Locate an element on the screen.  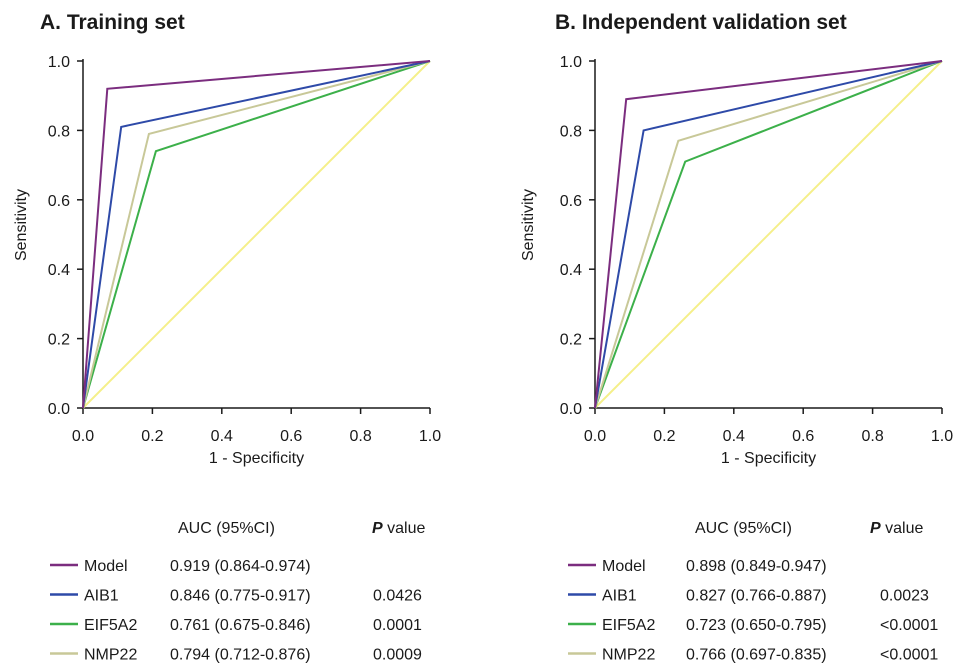
row-auc: 0.766 (0.697-0.835) is located at coordinates (756, 655).